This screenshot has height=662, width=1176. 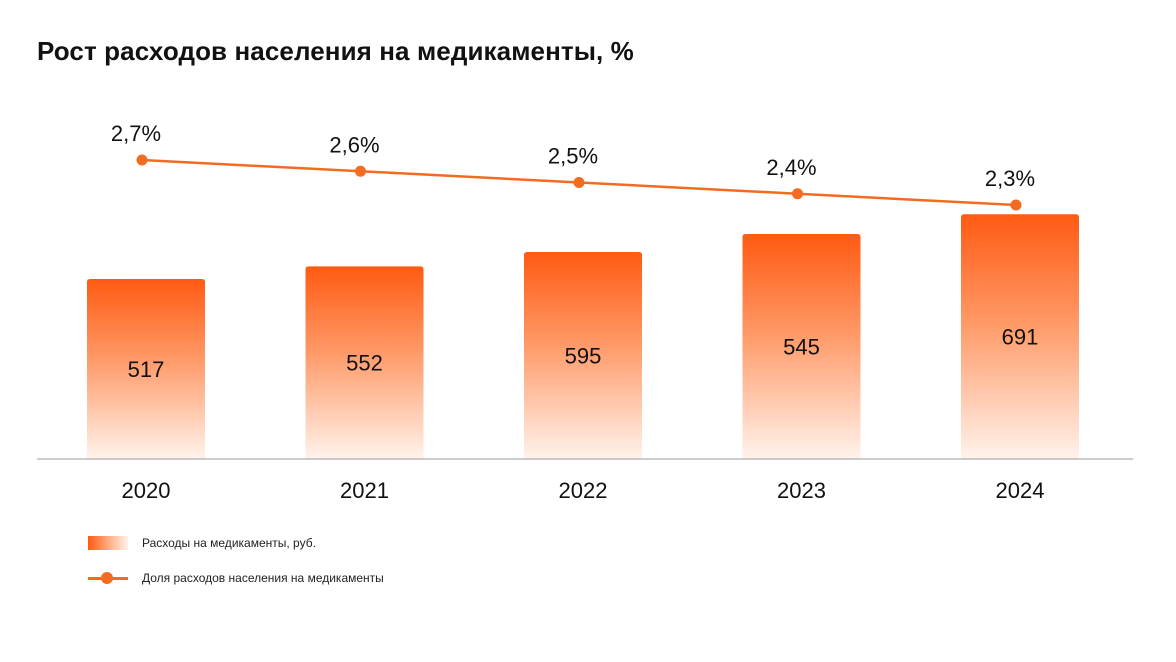 What do you see at coordinates (797, 194) in the screenshot?
I see `share-point-2023` at bounding box center [797, 194].